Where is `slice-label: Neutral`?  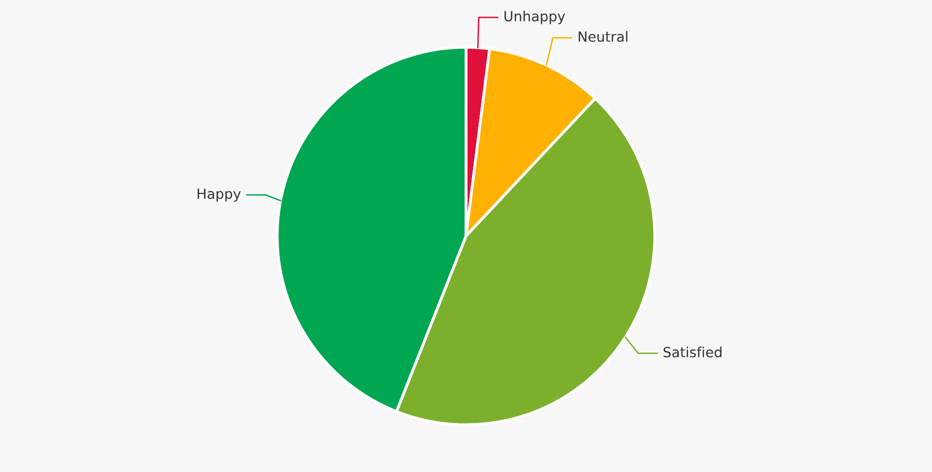
slice-label: Neutral is located at coordinates (603, 36).